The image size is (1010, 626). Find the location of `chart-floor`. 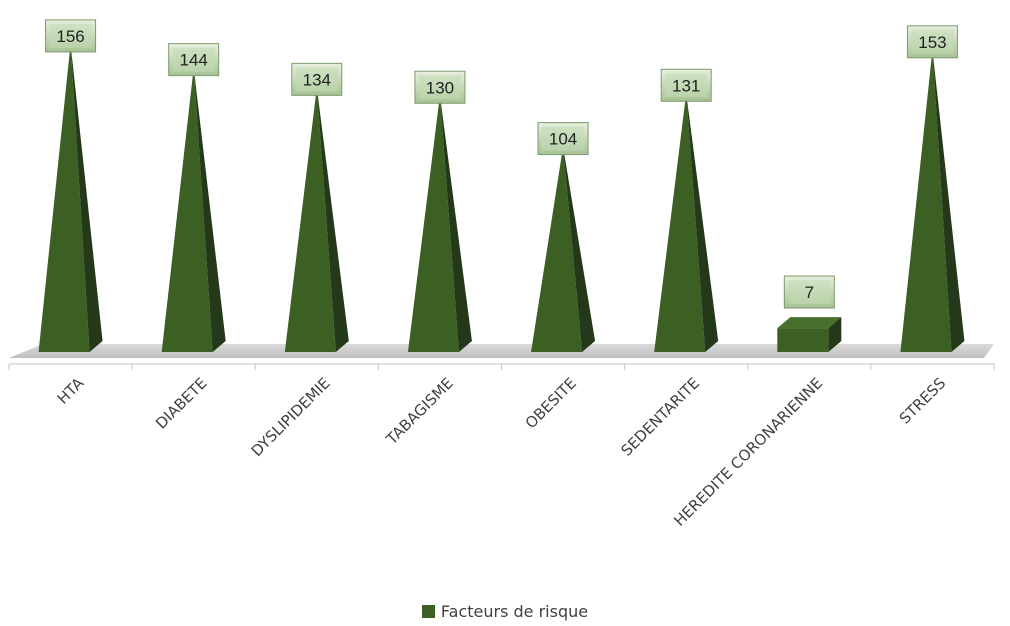

chart-floor is located at coordinates (501, 351).